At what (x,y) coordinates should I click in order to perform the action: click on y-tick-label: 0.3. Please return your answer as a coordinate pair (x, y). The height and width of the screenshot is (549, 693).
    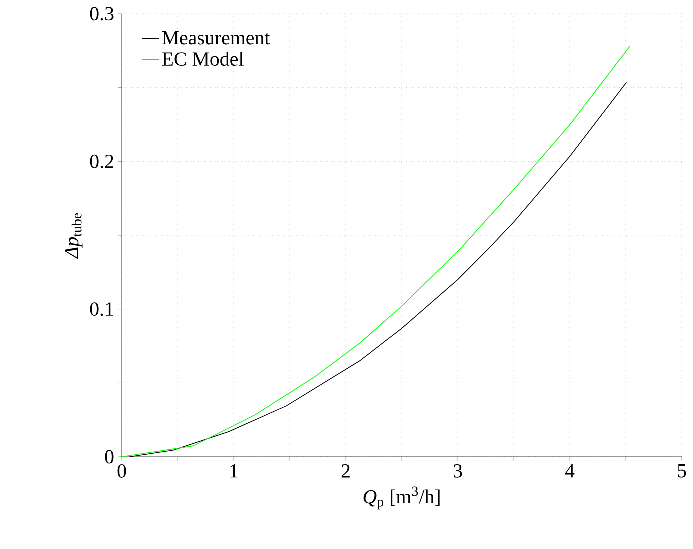
    Looking at the image, I should click on (102, 14).